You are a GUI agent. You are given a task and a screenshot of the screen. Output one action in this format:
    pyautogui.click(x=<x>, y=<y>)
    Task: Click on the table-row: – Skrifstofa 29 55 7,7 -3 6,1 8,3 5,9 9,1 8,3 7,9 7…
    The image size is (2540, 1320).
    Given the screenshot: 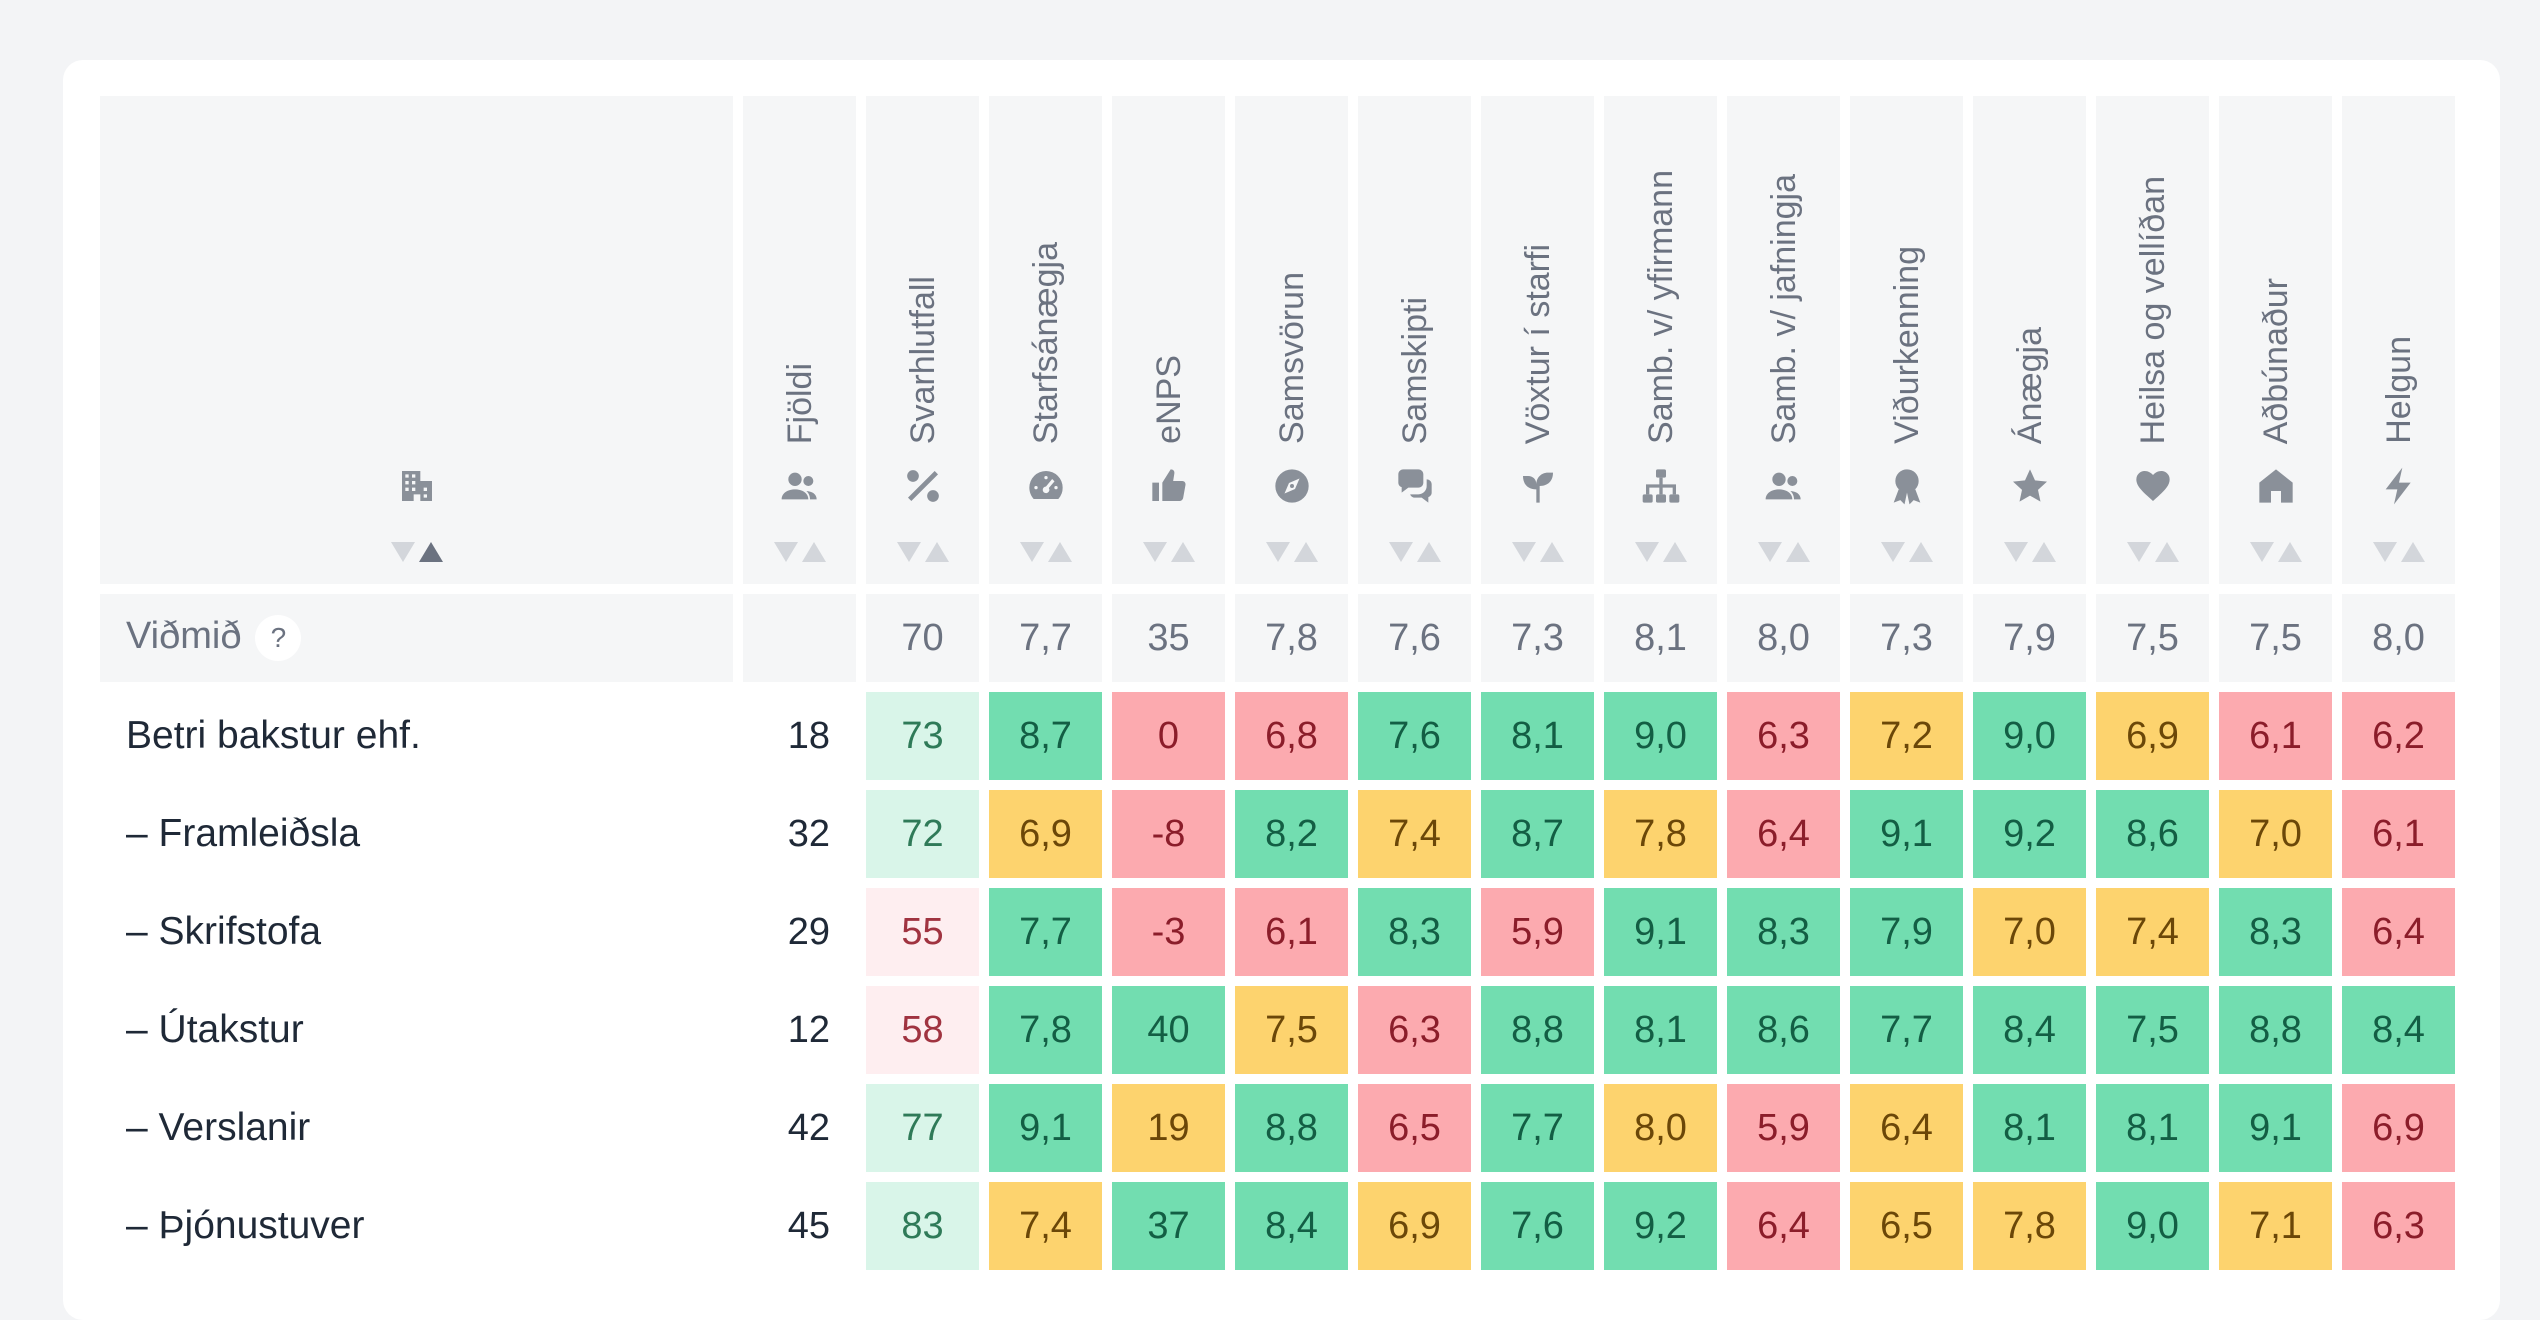 What is the action you would take?
    pyautogui.click(x=1277, y=932)
    